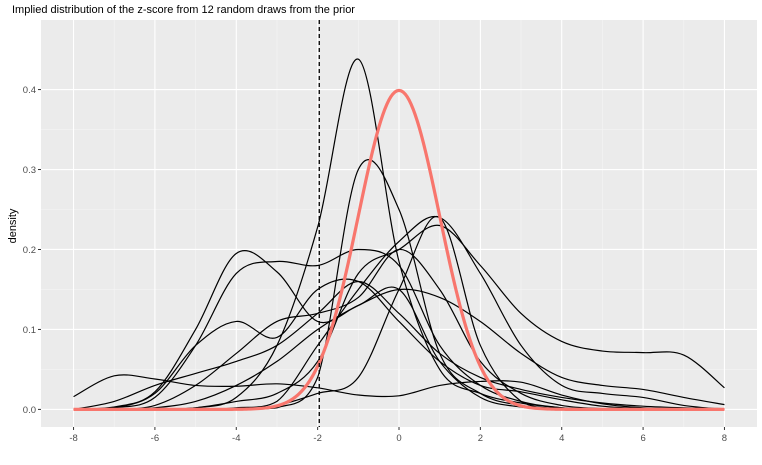 The height and width of the screenshot is (465, 762). Describe the element at coordinates (561, 438) in the screenshot. I see `x-tick-label: 4` at that location.